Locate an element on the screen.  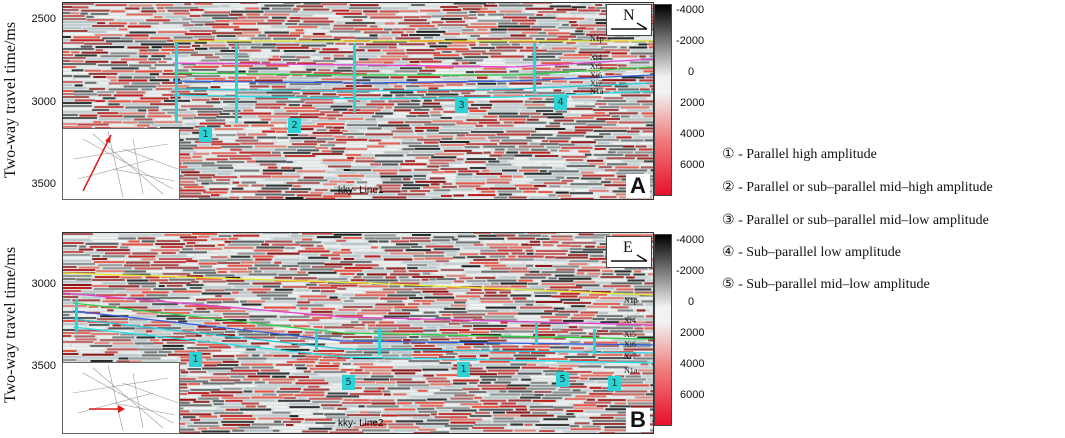
facies-badge-a-2: 2 is located at coordinates (294, 125).